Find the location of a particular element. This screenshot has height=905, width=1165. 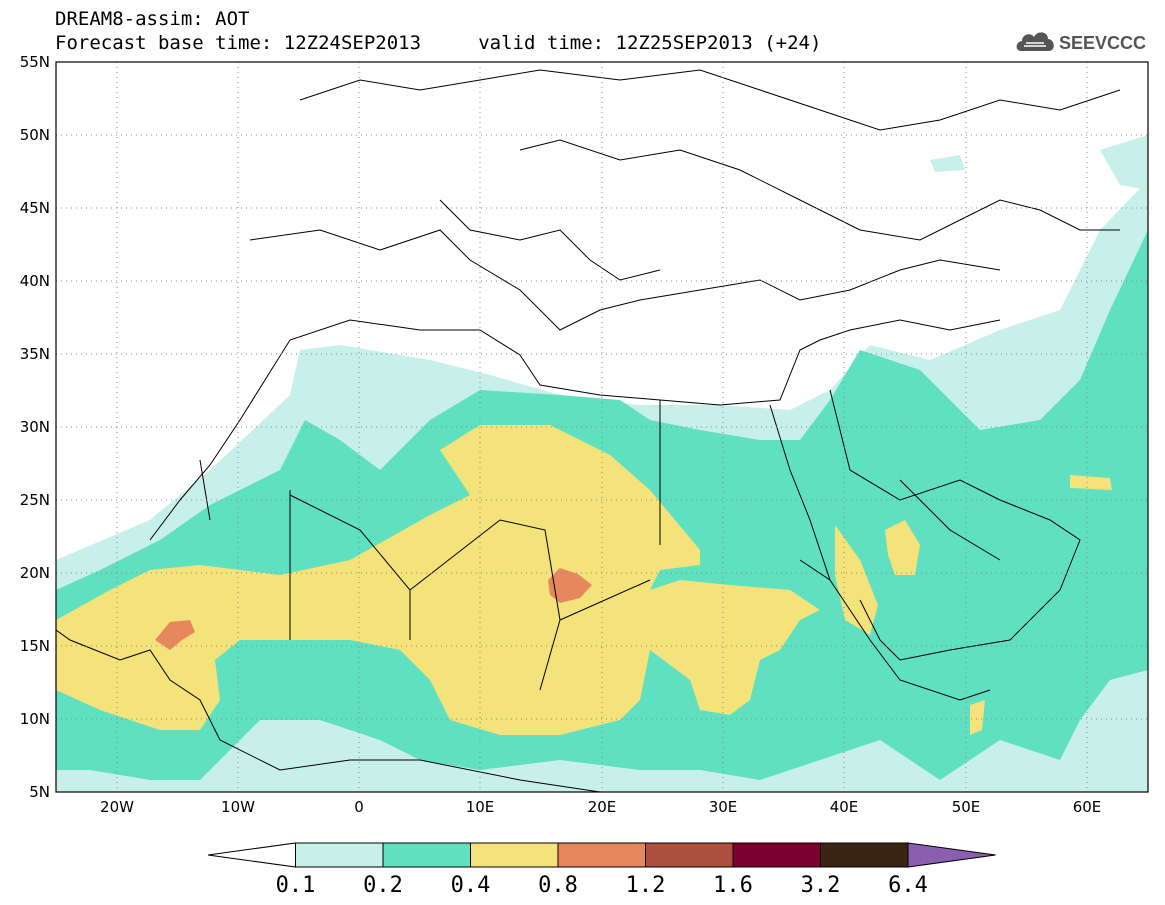

logo-text: SEEVCCC is located at coordinates (1102, 43).